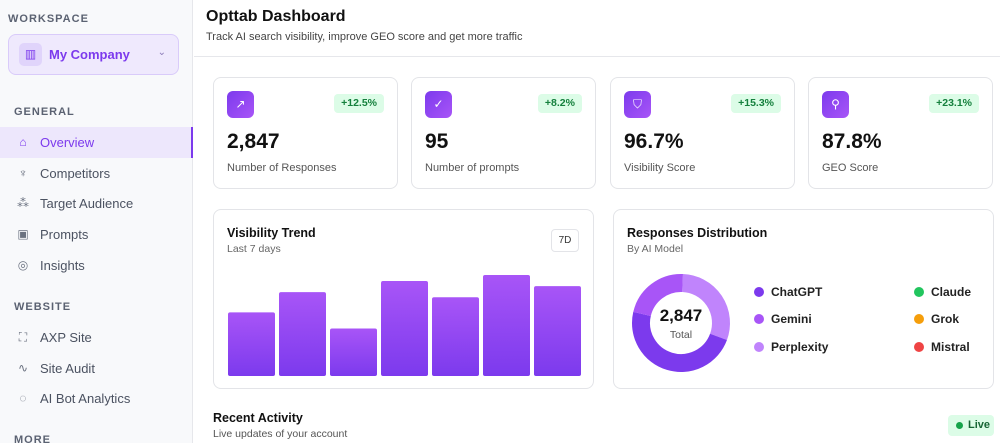 This screenshot has width=1000, height=446. What do you see at coordinates (75, 173) in the screenshot?
I see `sidebar-item-label: Competitors` at bounding box center [75, 173].